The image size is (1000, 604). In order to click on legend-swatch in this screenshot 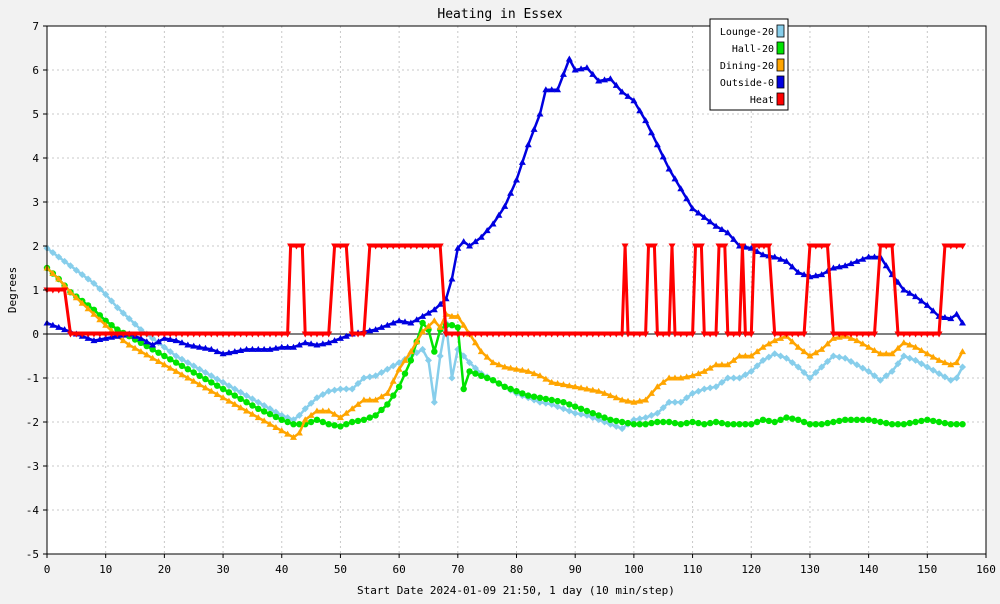, I will do `click(780, 65)`.